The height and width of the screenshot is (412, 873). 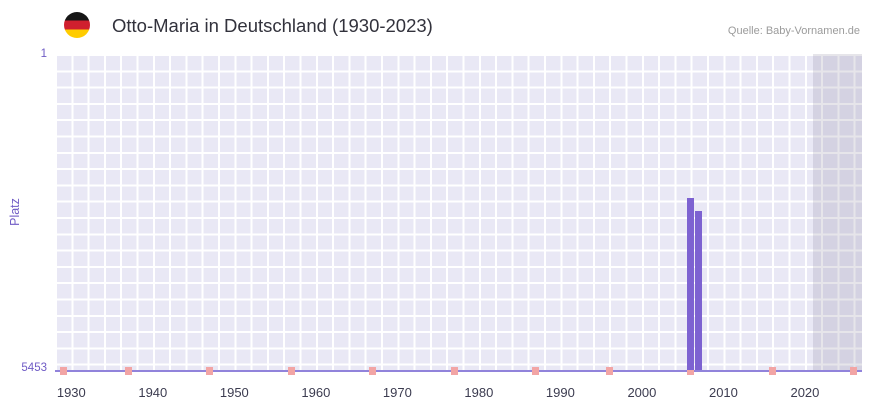 What do you see at coordinates (479, 392) in the screenshot?
I see `x-tick-label: 1980` at bounding box center [479, 392].